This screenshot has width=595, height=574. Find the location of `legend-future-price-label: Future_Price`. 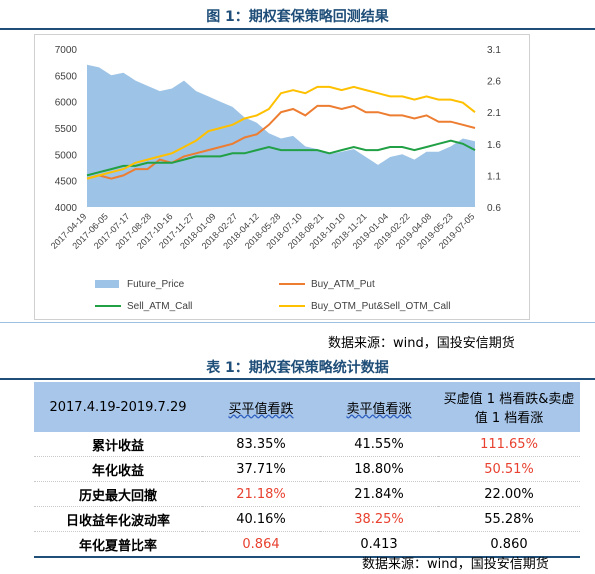

legend-future-price-label: Future_Price is located at coordinates (156, 284).